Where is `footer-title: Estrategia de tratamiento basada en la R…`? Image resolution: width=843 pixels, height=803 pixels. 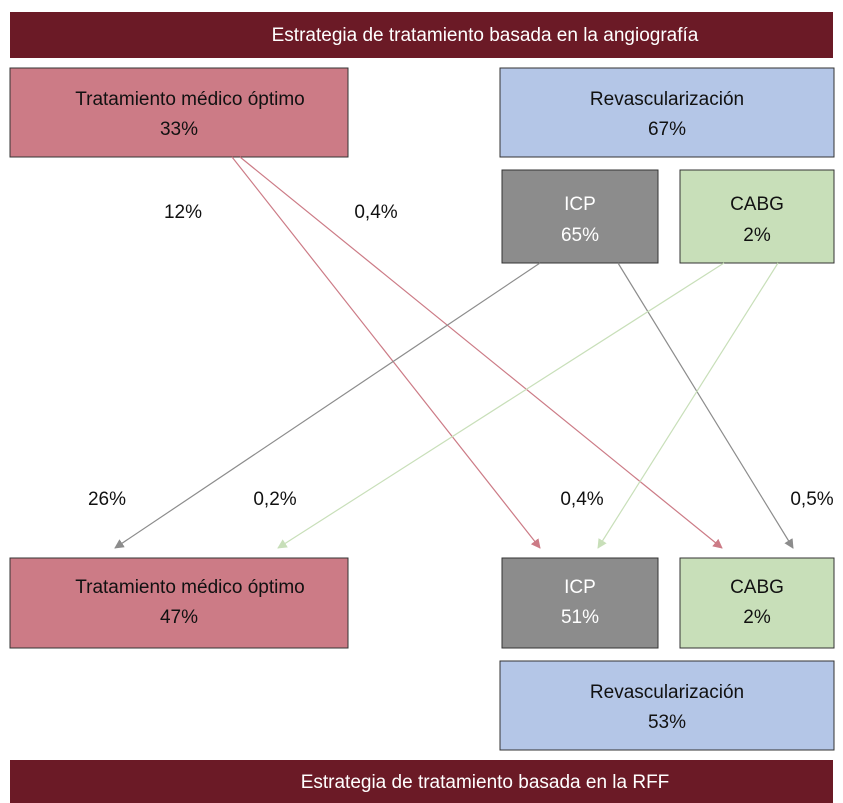
footer-title: Estrategia de tratamiento basada en la R… is located at coordinates (485, 782).